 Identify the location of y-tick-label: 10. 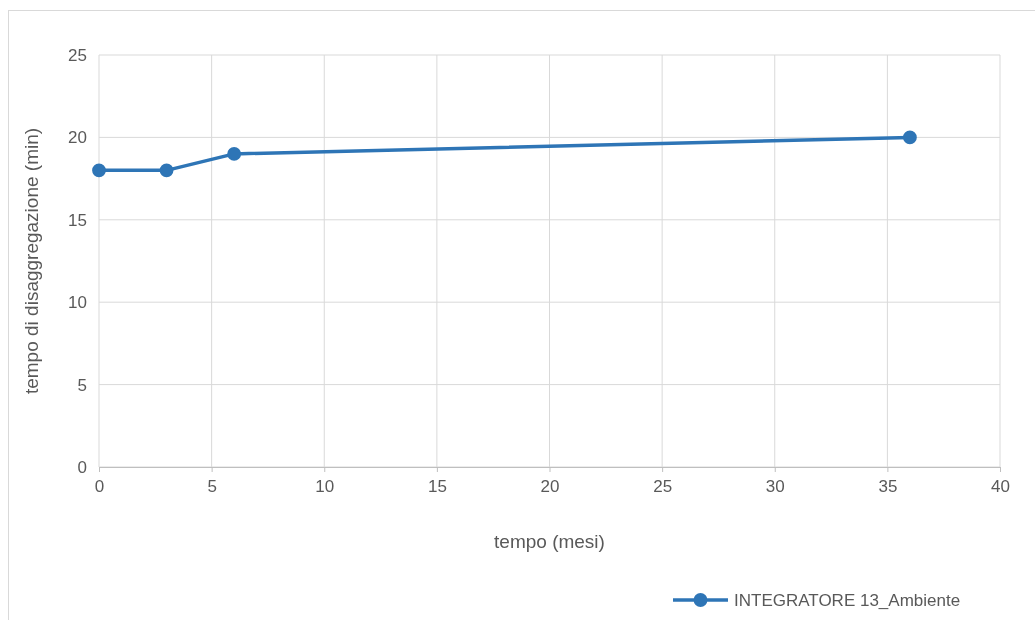
(77, 303).